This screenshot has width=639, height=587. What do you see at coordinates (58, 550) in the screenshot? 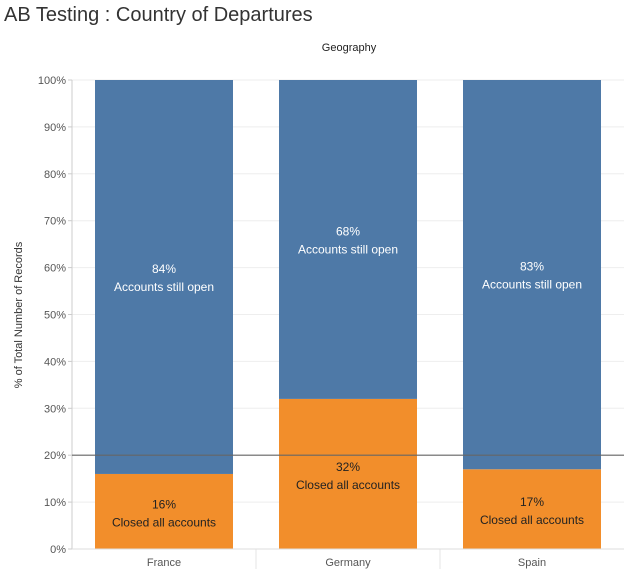
I see `y-tick-label: 0%` at bounding box center [58, 550].